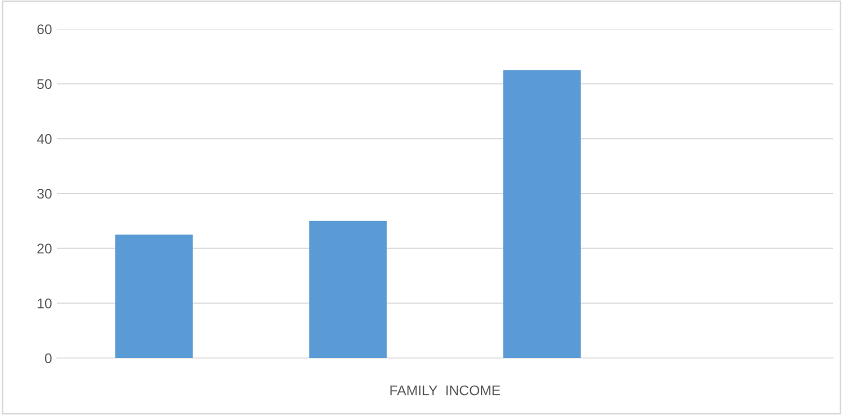 The width and height of the screenshot is (843, 415). Describe the element at coordinates (44, 193) in the screenshot. I see `y-tick-label: 30` at that location.